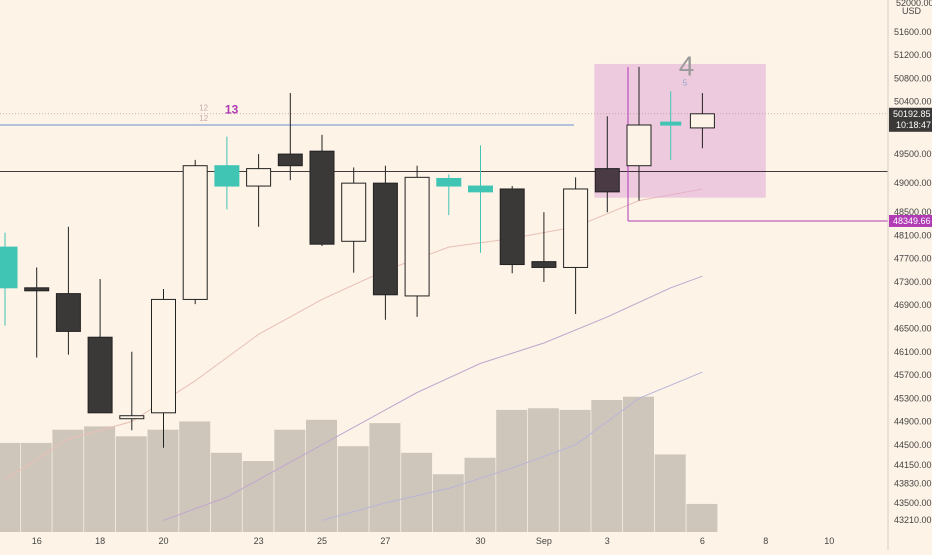  Describe the element at coordinates (913, 282) in the screenshot. I see `price-tick-label: 47300.00` at that location.